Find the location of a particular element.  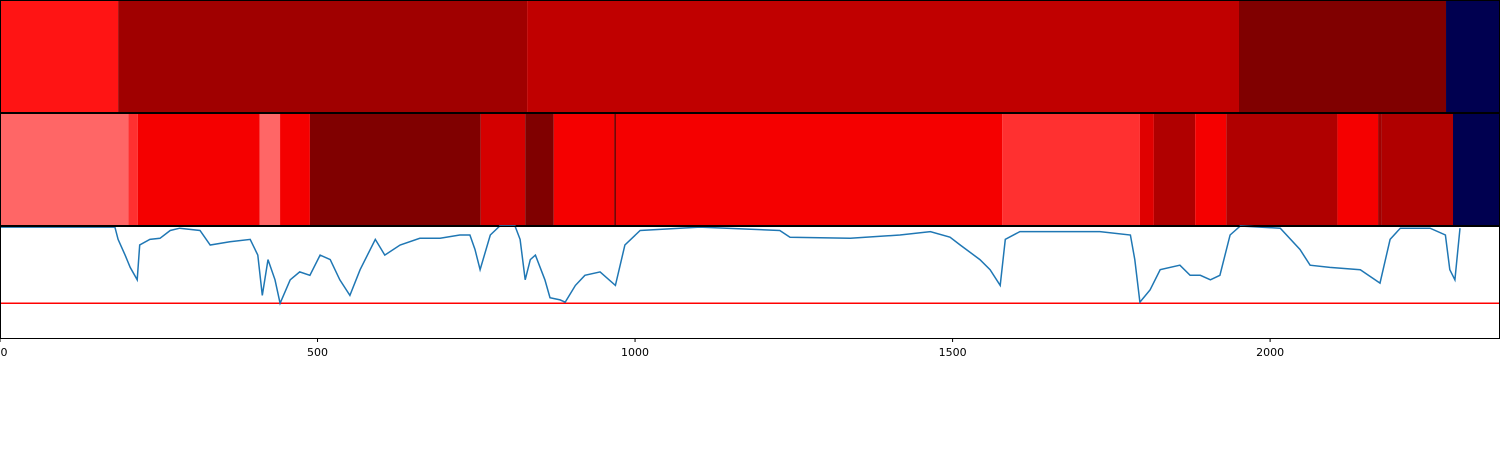

x-tick-label: 500 is located at coordinates (317, 352).